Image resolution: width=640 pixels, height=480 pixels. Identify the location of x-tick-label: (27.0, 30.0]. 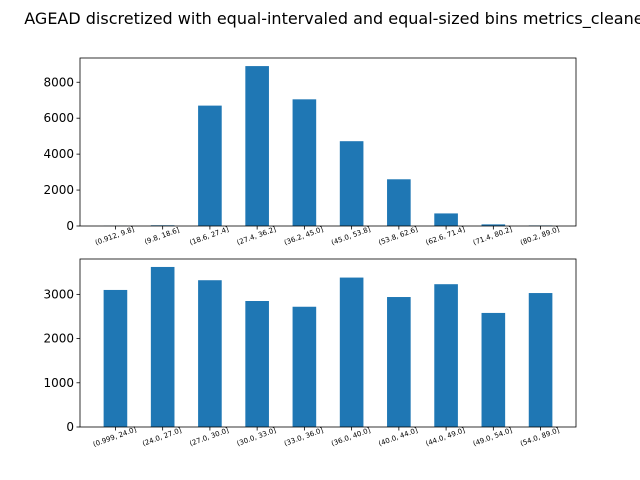
(210, 437).